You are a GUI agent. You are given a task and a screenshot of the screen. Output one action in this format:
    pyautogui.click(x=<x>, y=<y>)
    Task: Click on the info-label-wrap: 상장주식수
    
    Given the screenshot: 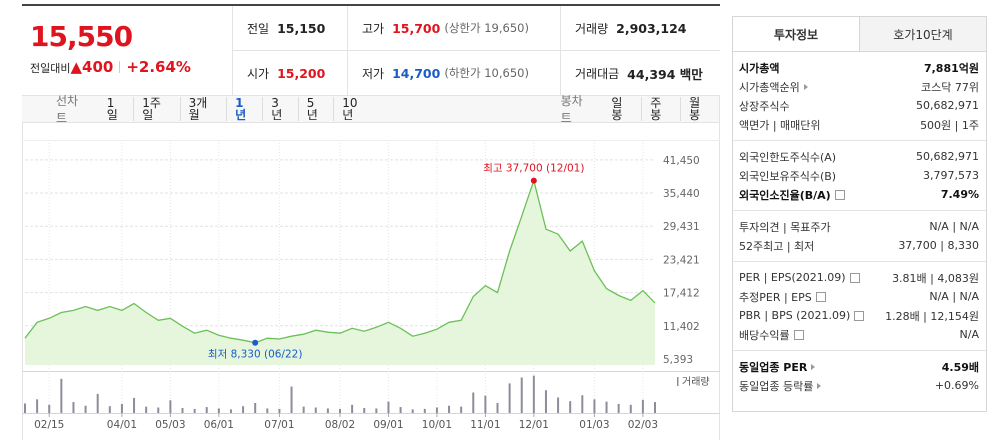 What is the action you would take?
    pyautogui.click(x=764, y=106)
    